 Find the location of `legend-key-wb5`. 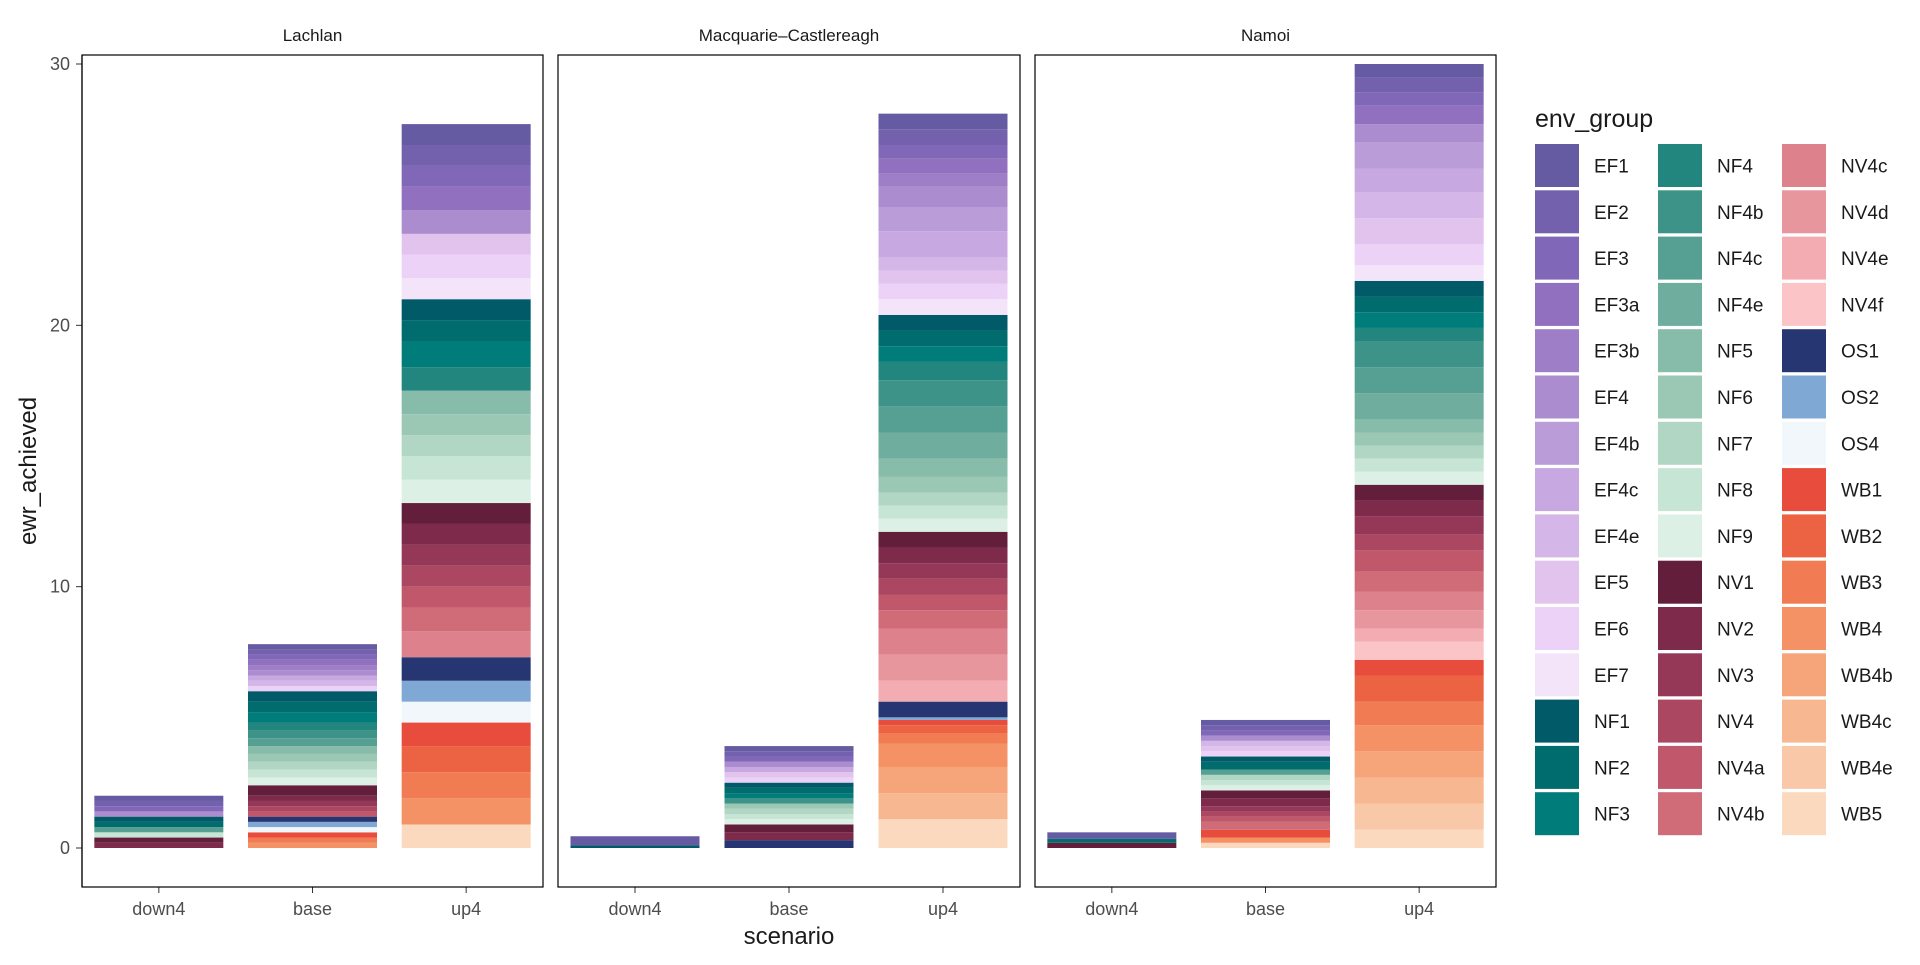

legend-key-wb5 is located at coordinates (1804, 814).